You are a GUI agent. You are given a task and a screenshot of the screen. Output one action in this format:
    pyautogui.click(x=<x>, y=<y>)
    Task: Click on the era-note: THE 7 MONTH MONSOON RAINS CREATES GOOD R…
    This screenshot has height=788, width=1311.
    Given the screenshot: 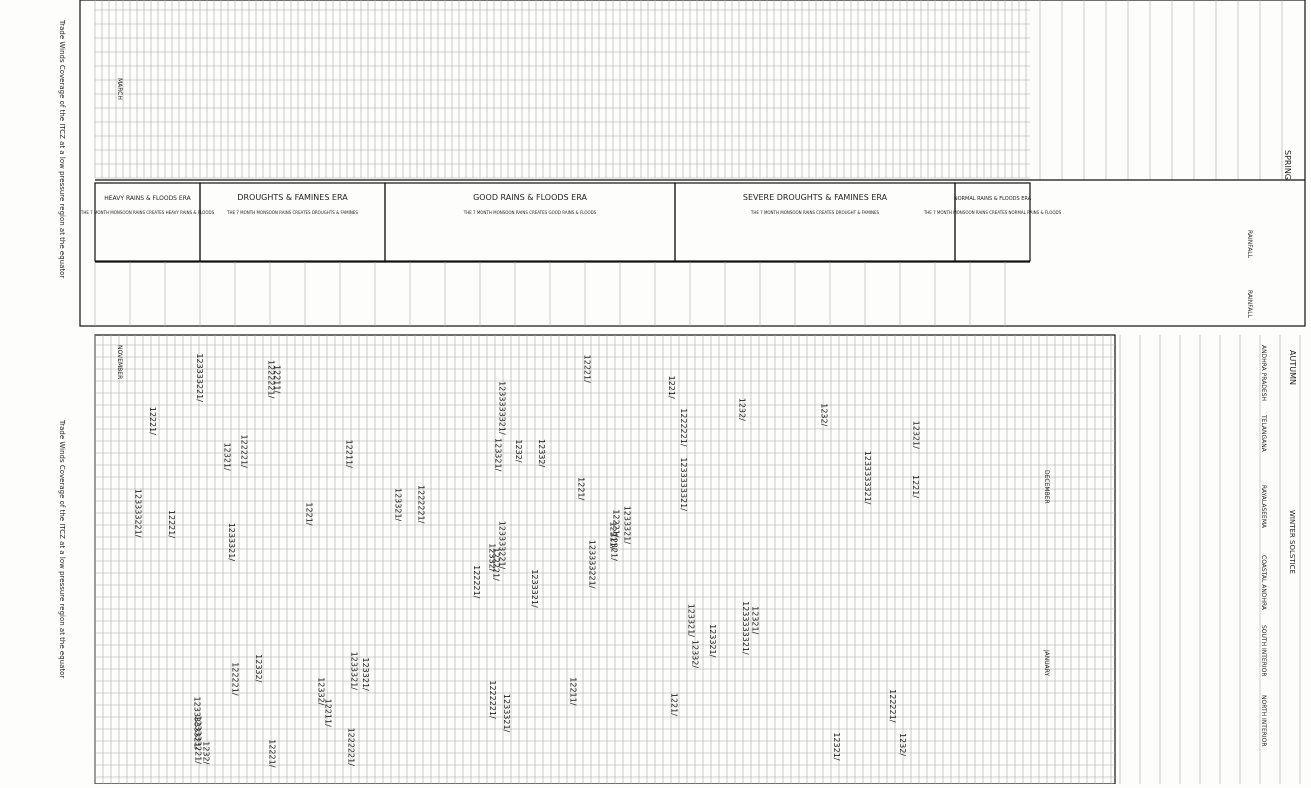 What is the action you would take?
    pyautogui.click(x=530, y=212)
    